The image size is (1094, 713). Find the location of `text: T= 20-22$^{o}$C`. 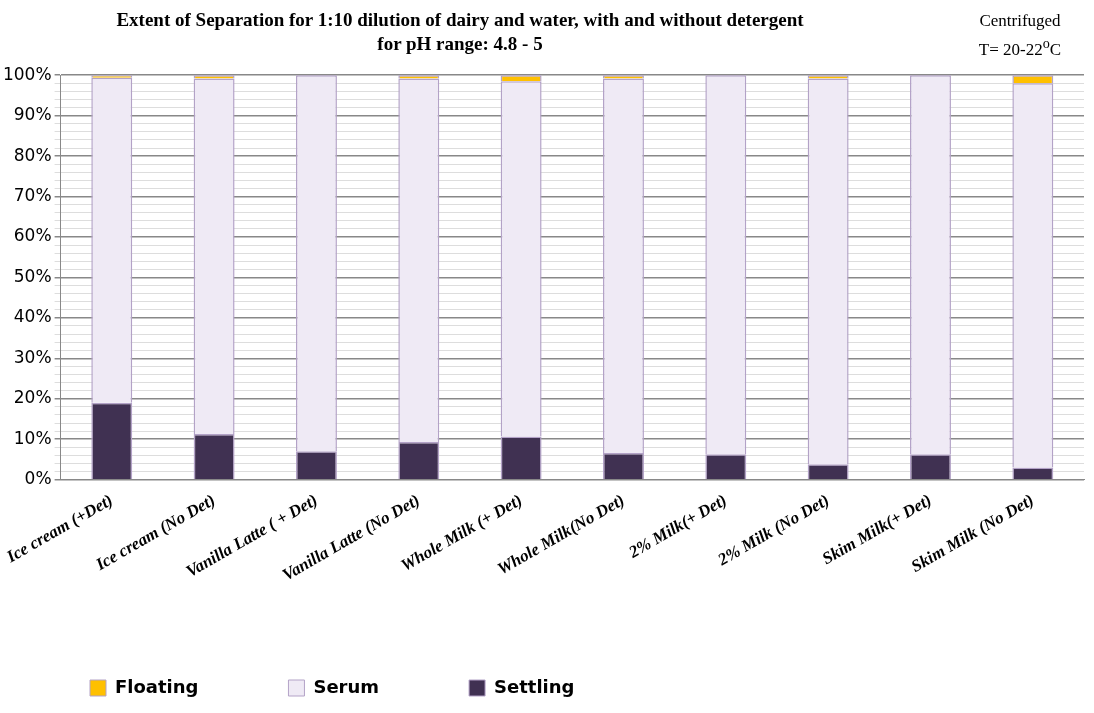

text: T= 20-22$^{o}$C is located at coordinates (1020, 47).